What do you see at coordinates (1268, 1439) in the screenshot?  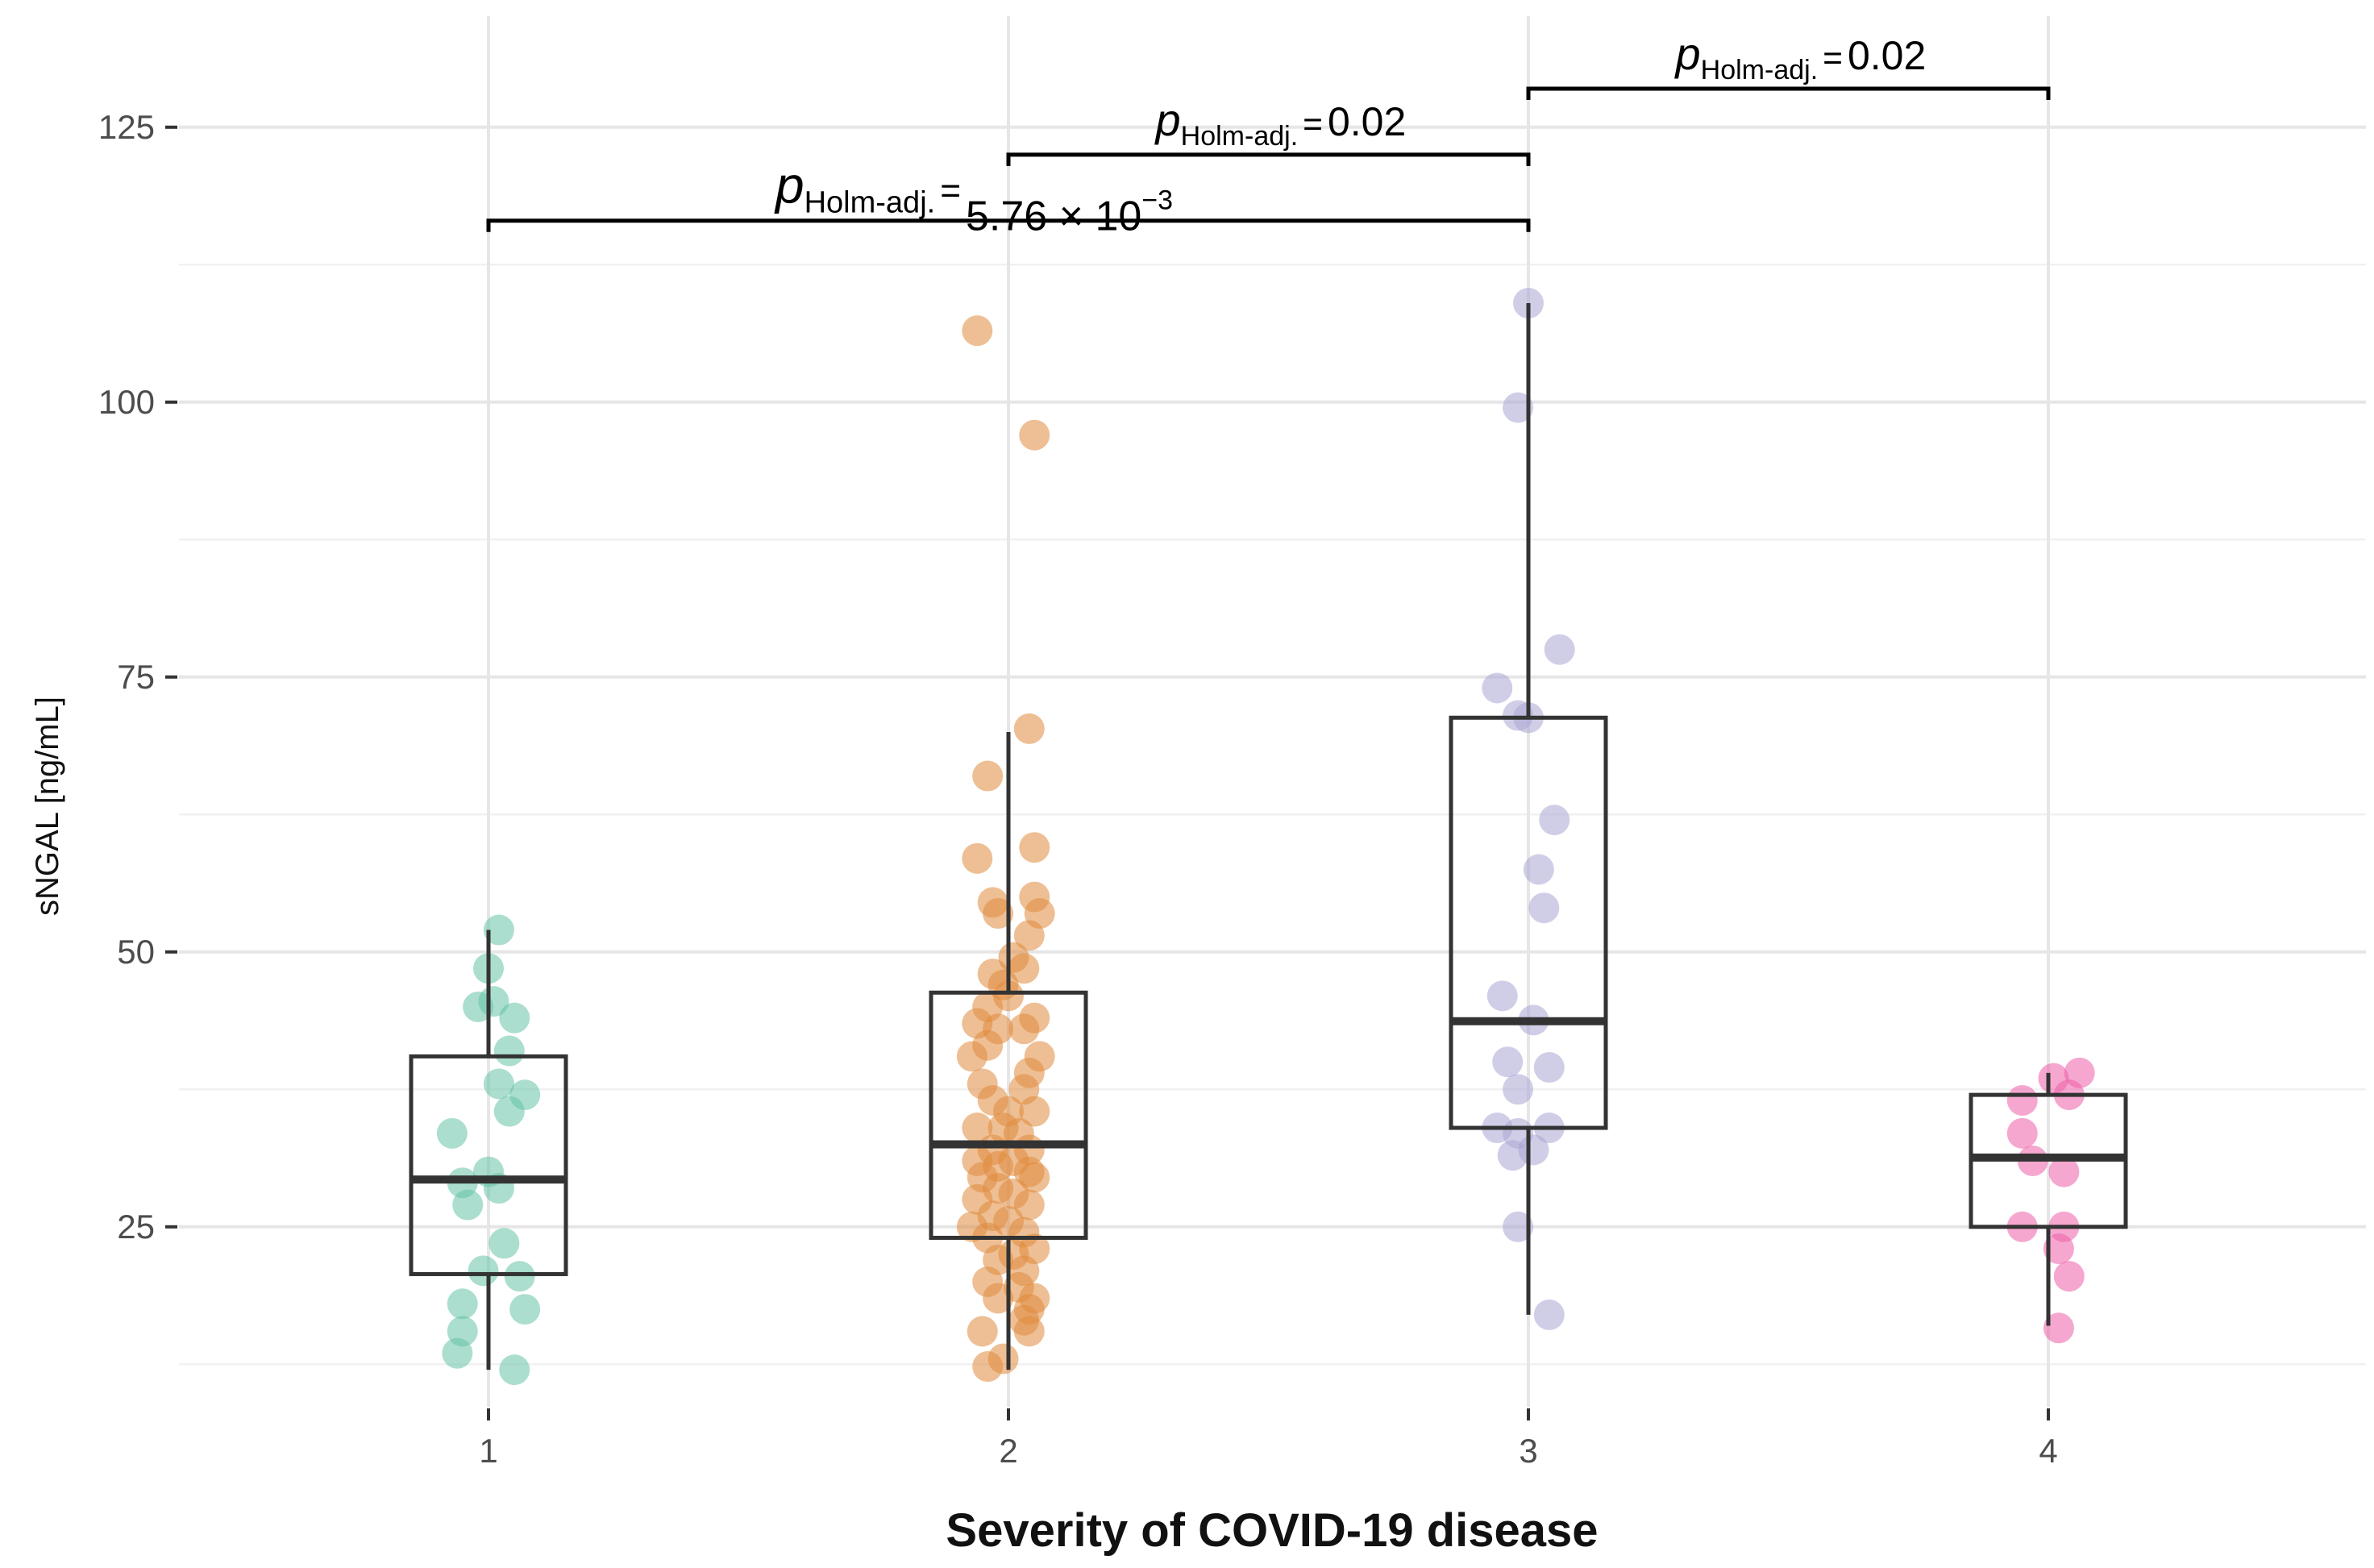 I see `x-axis: 1 2 3 4` at bounding box center [1268, 1439].